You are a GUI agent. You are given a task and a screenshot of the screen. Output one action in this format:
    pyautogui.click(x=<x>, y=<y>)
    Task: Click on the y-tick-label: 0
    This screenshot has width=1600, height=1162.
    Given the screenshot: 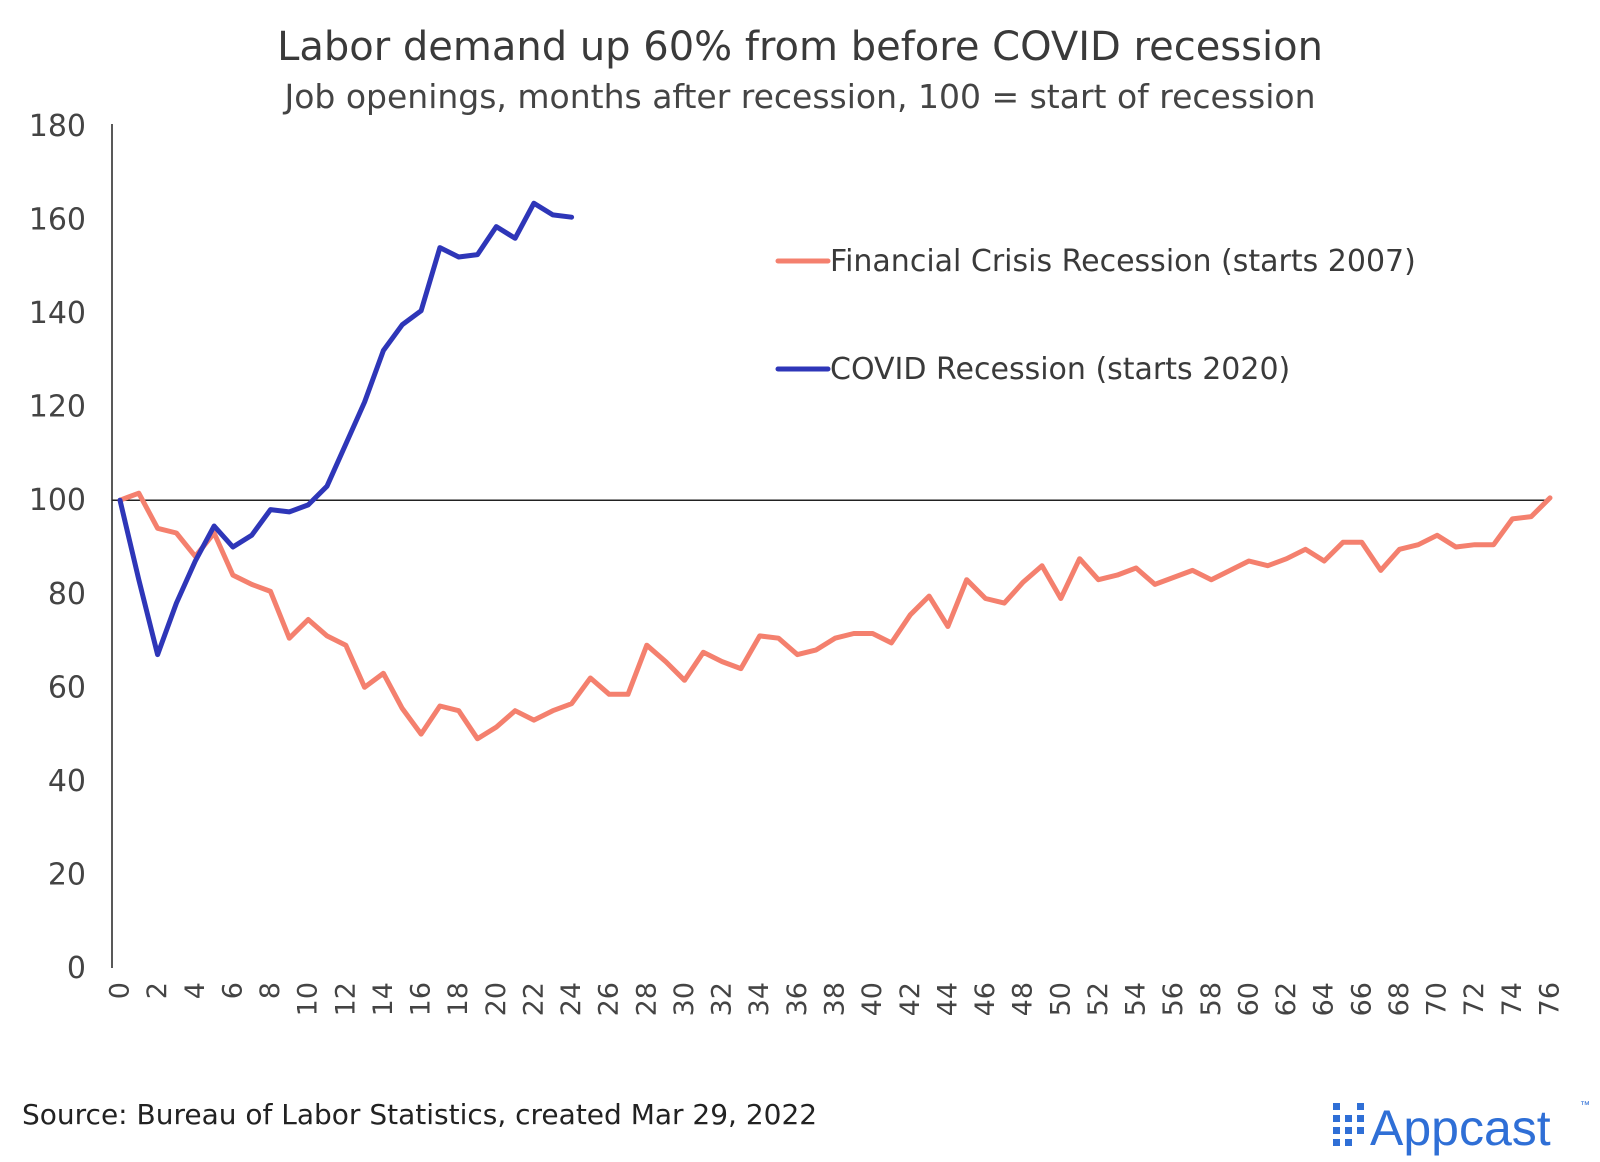 What is the action you would take?
    pyautogui.click(x=76, y=968)
    